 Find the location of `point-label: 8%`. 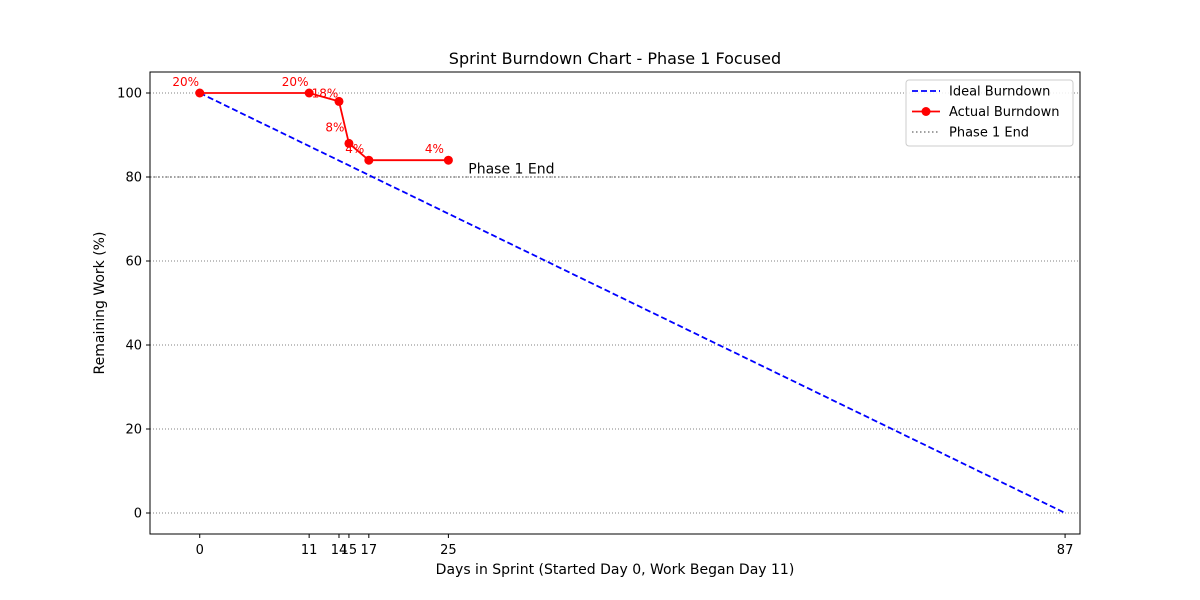

point-label: 8% is located at coordinates (334, 127).